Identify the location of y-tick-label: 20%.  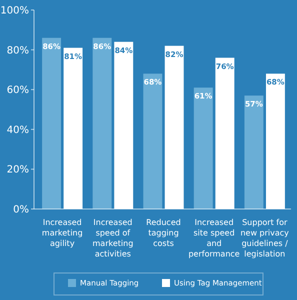
(17, 170).